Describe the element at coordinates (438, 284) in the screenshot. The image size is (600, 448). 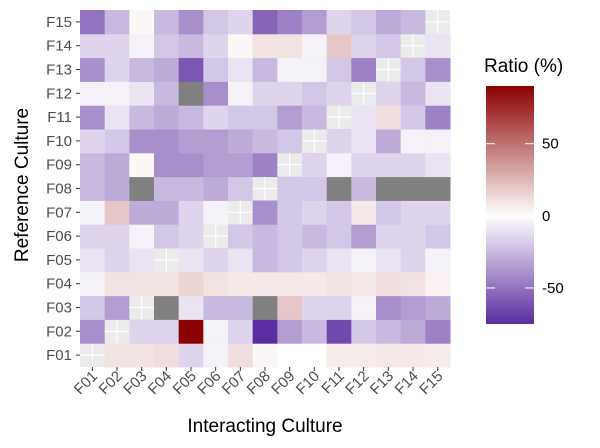
I see `cell-F04-F15` at that location.